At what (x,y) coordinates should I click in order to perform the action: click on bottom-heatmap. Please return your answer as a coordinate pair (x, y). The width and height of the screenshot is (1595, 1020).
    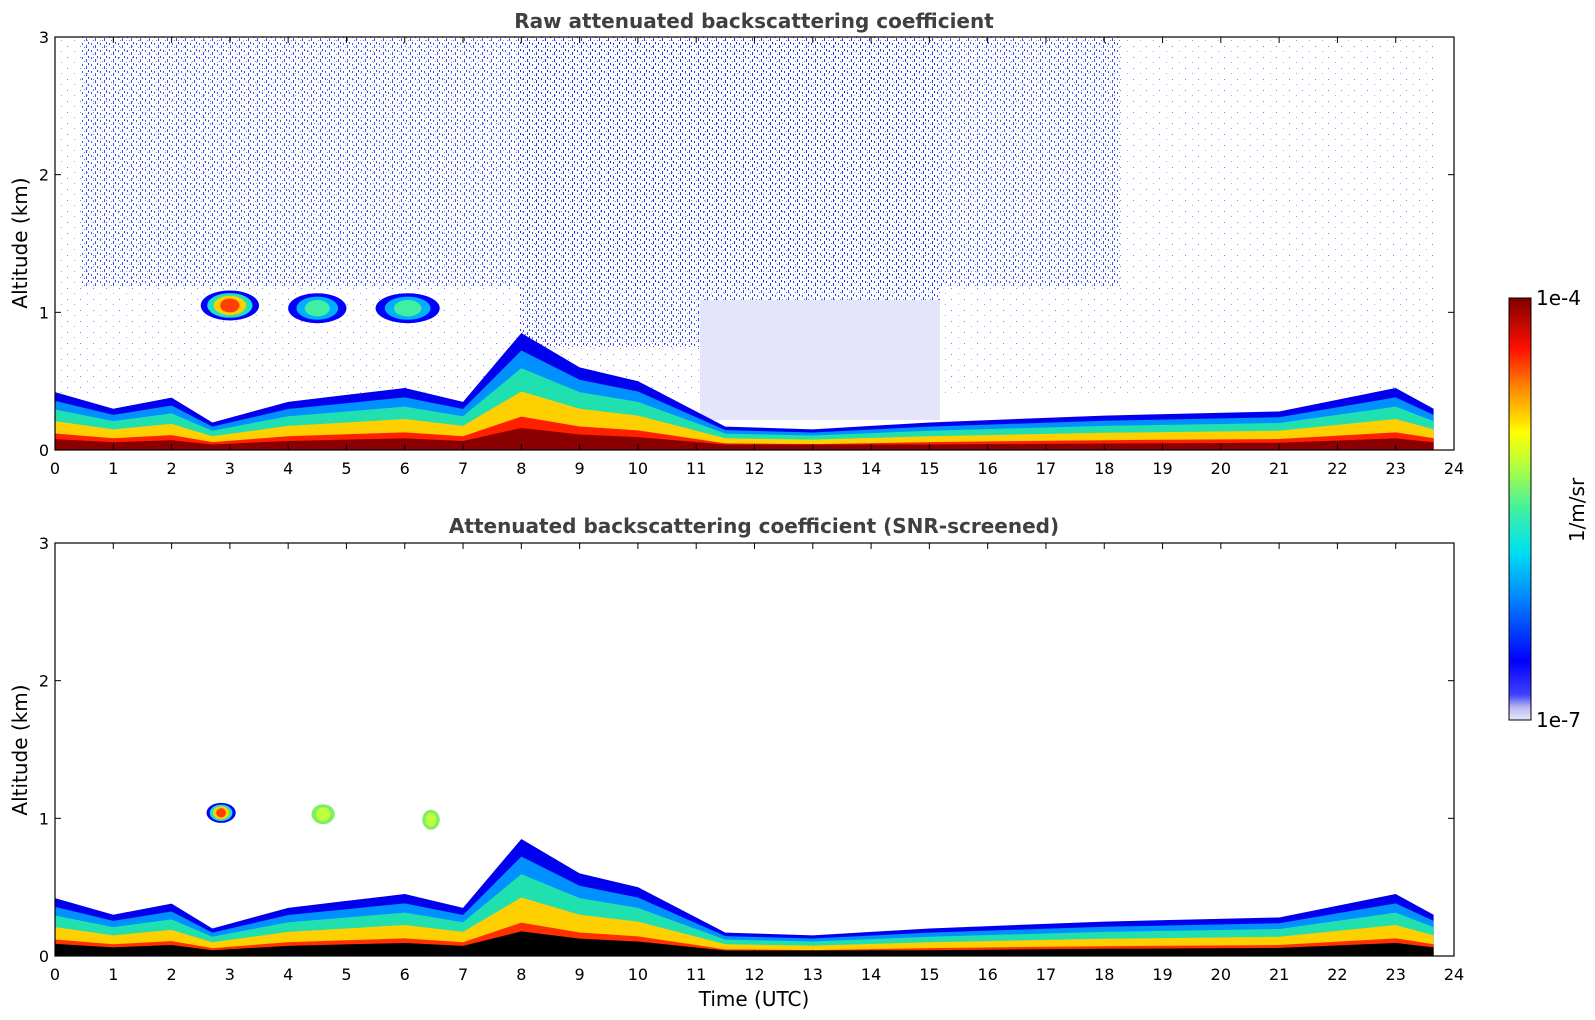
    Looking at the image, I should click on (744, 879).